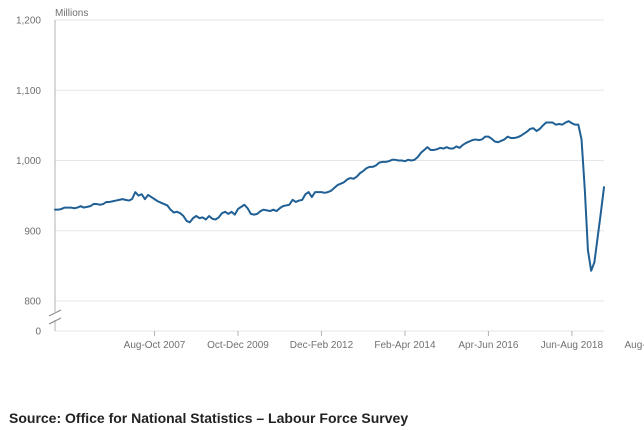  Describe the element at coordinates (32, 231) in the screenshot. I see `y-tick-label: 900` at that location.